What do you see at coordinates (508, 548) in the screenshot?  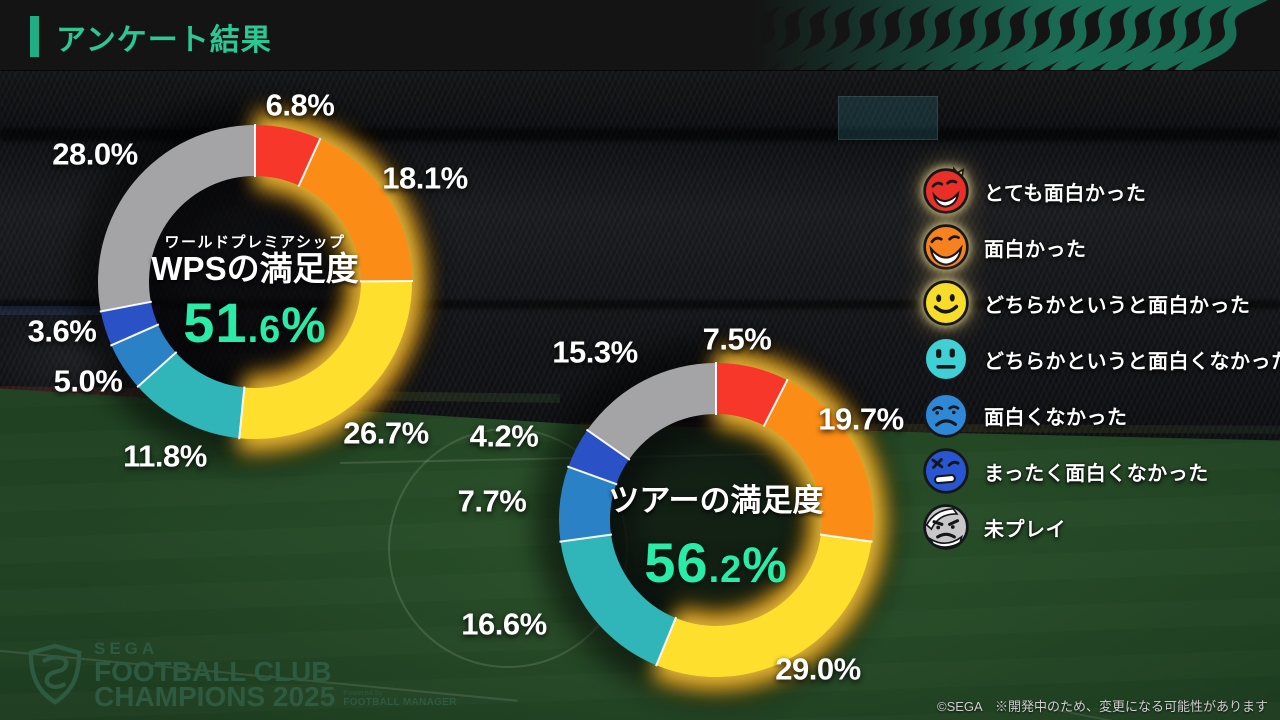 I see `pitch-center-circle` at bounding box center [508, 548].